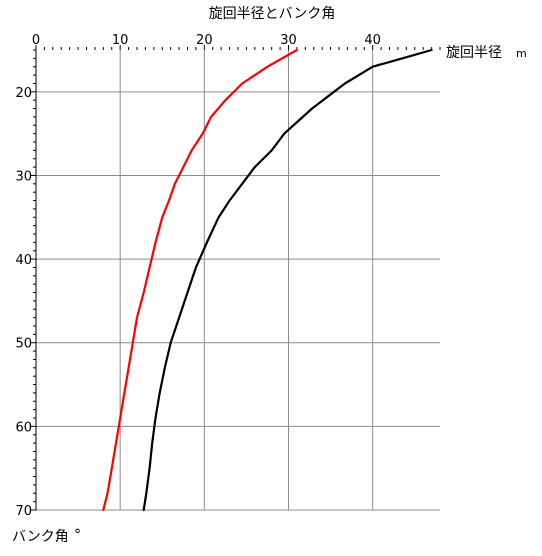 The image size is (542, 556). I want to click on x-axis-title: 旋回半径 m, so click(486, 53).